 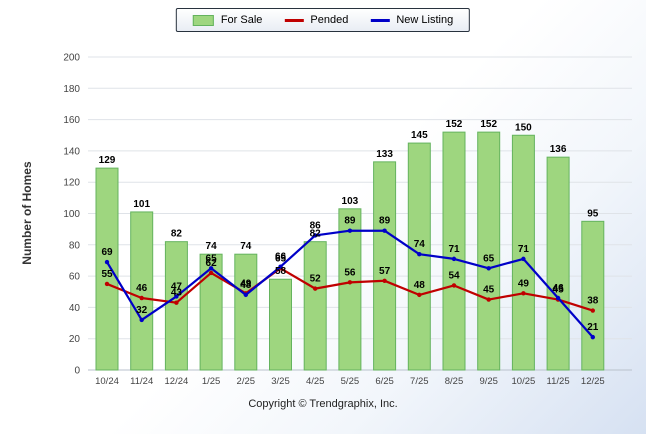 I want to click on bar-10/25, so click(x=523, y=252).